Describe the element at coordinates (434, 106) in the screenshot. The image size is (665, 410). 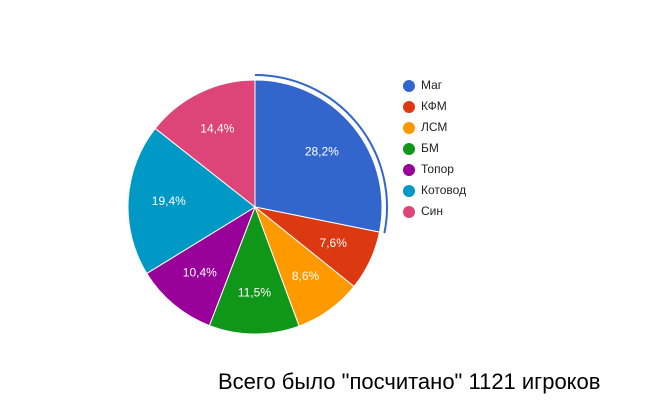
I see `legend-label: КФМ` at that location.